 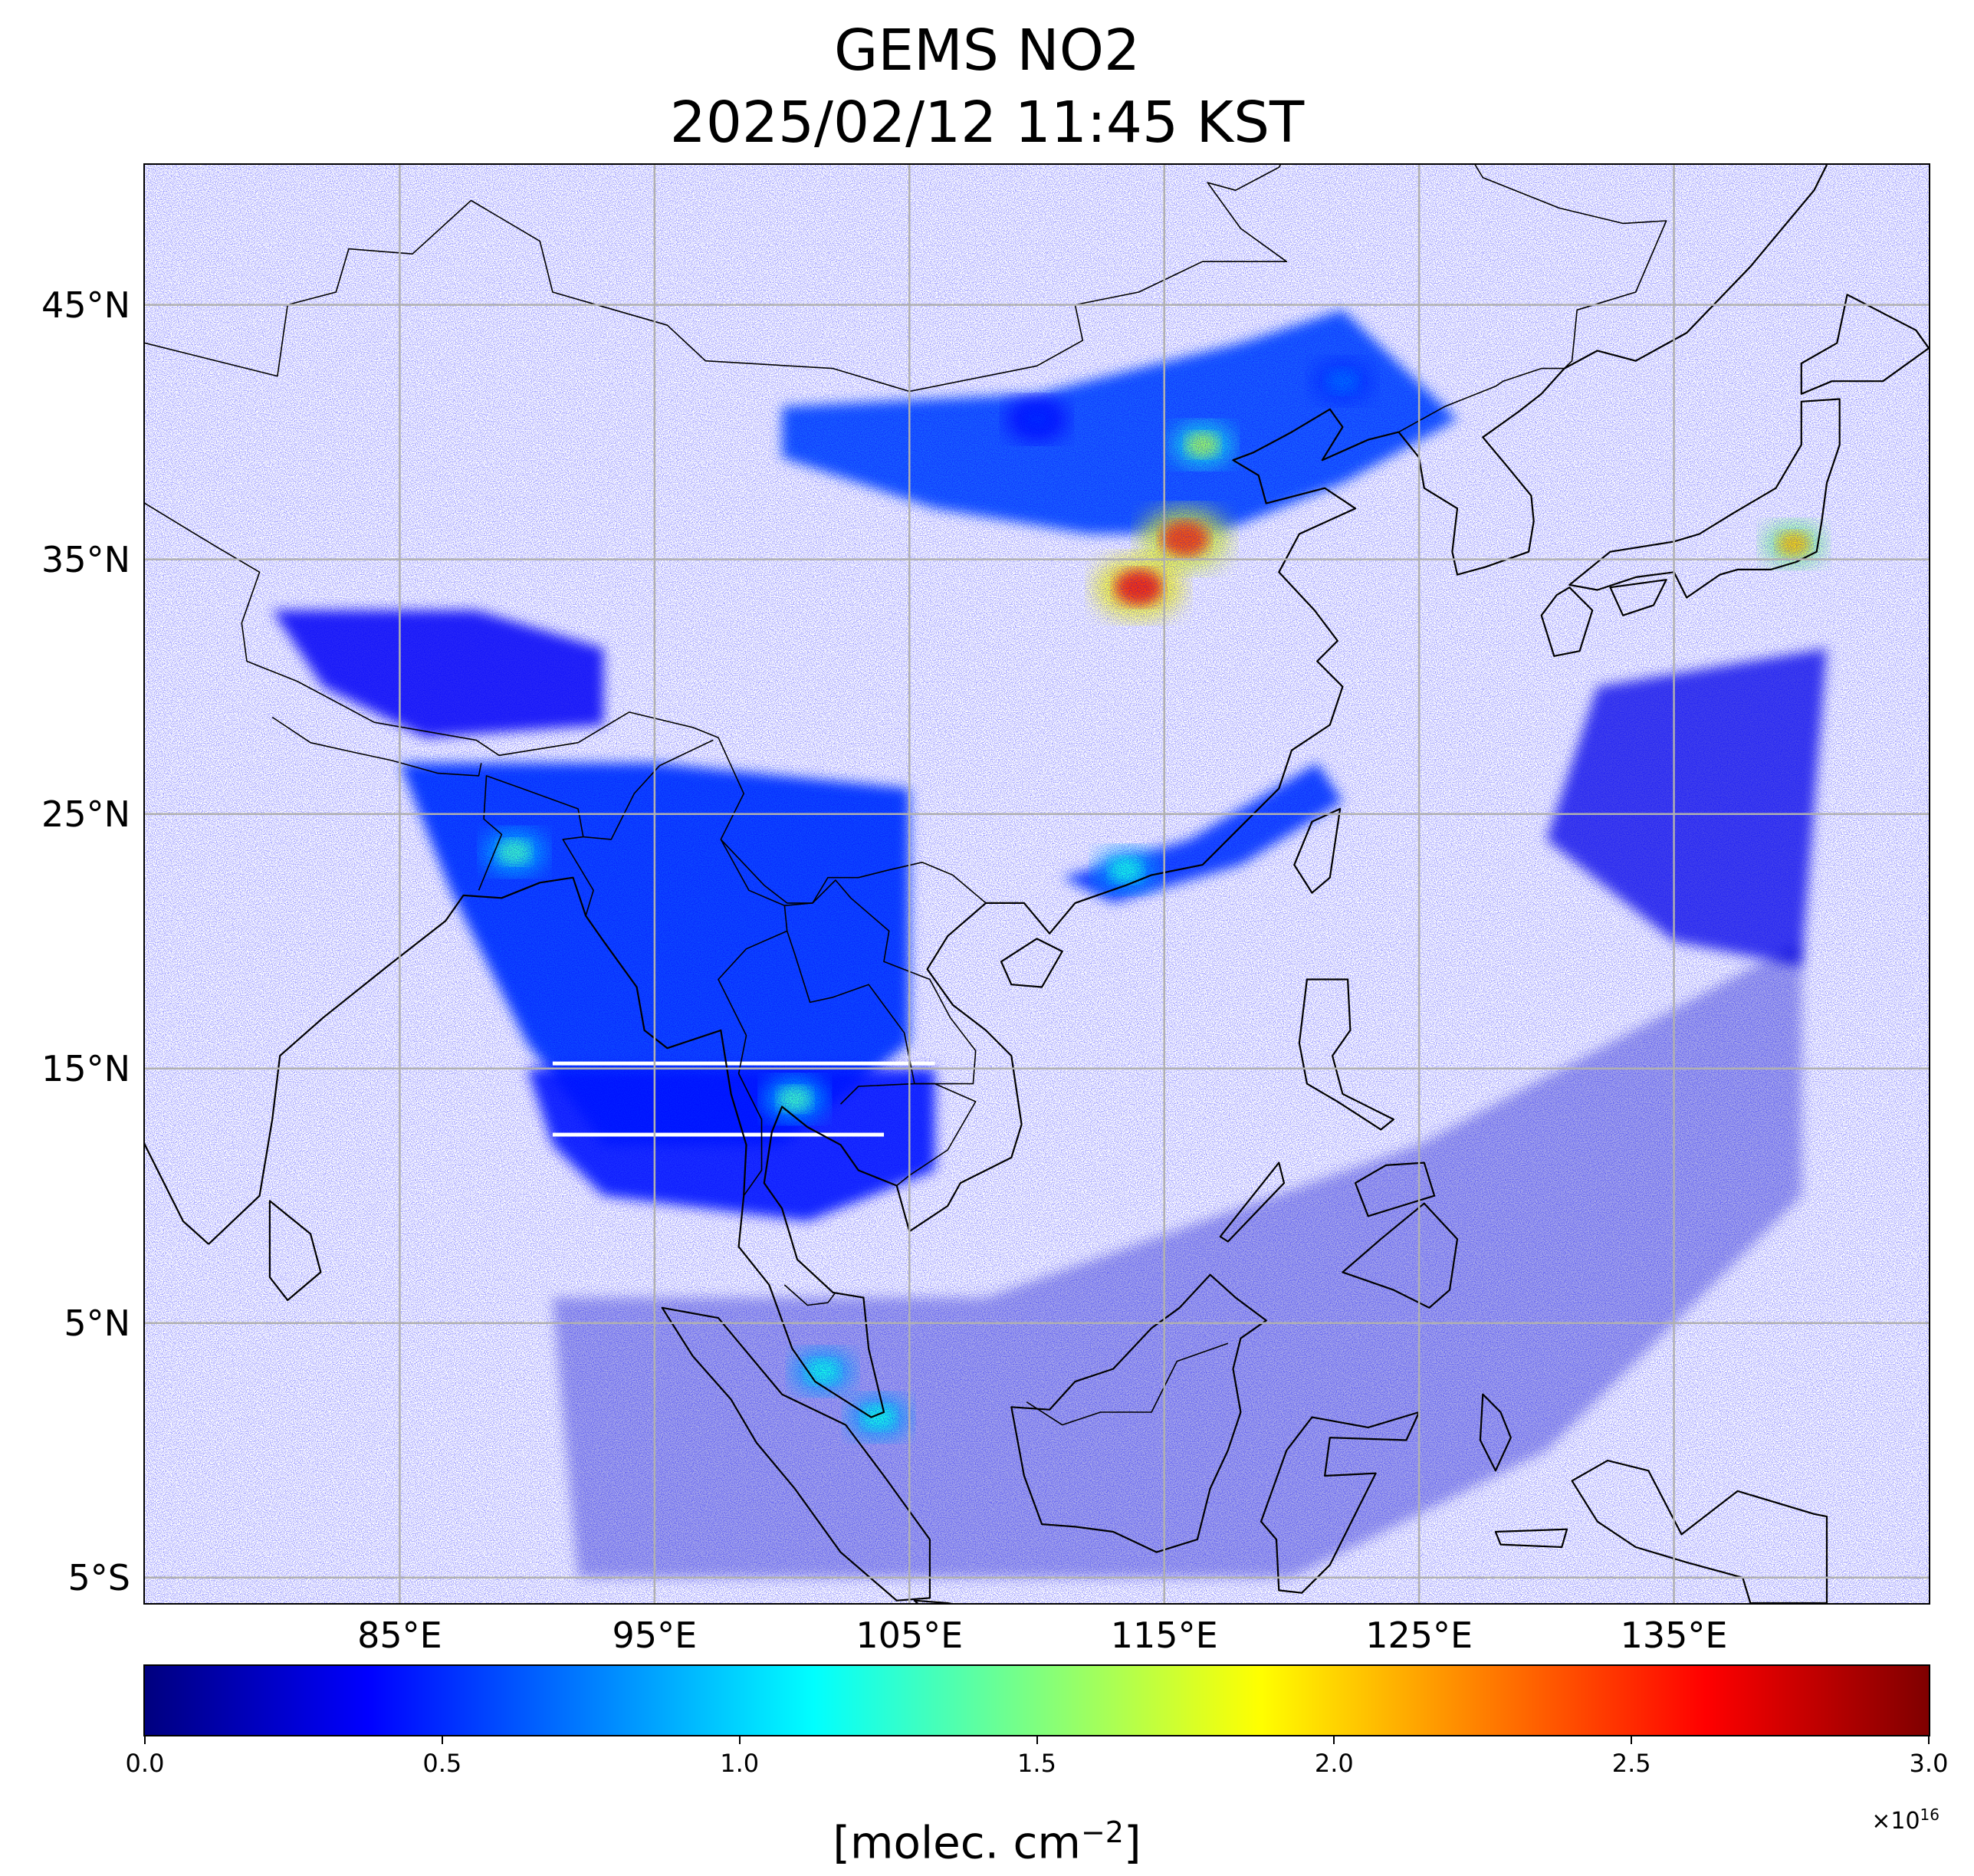 I want to click on lat-tick-label: 35°N, so click(x=85, y=559).